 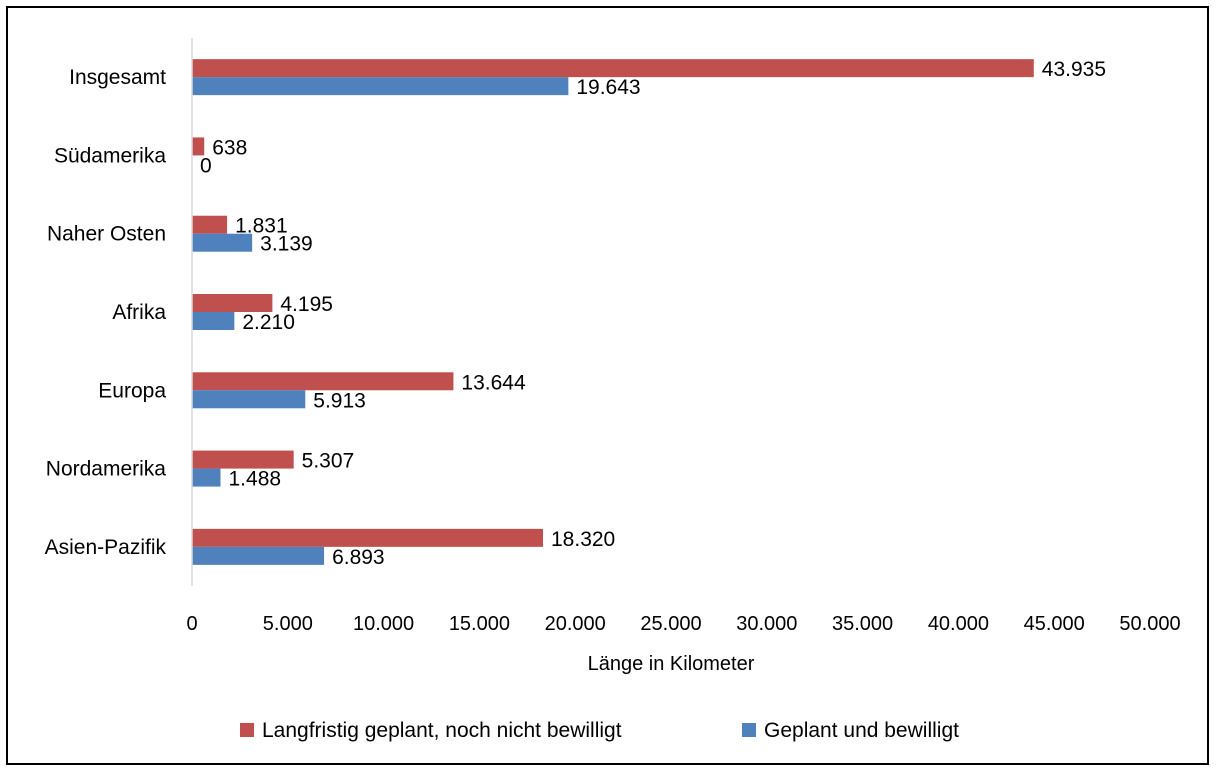 I want to click on x-tick-label: 45.000, so click(x=1054, y=624).